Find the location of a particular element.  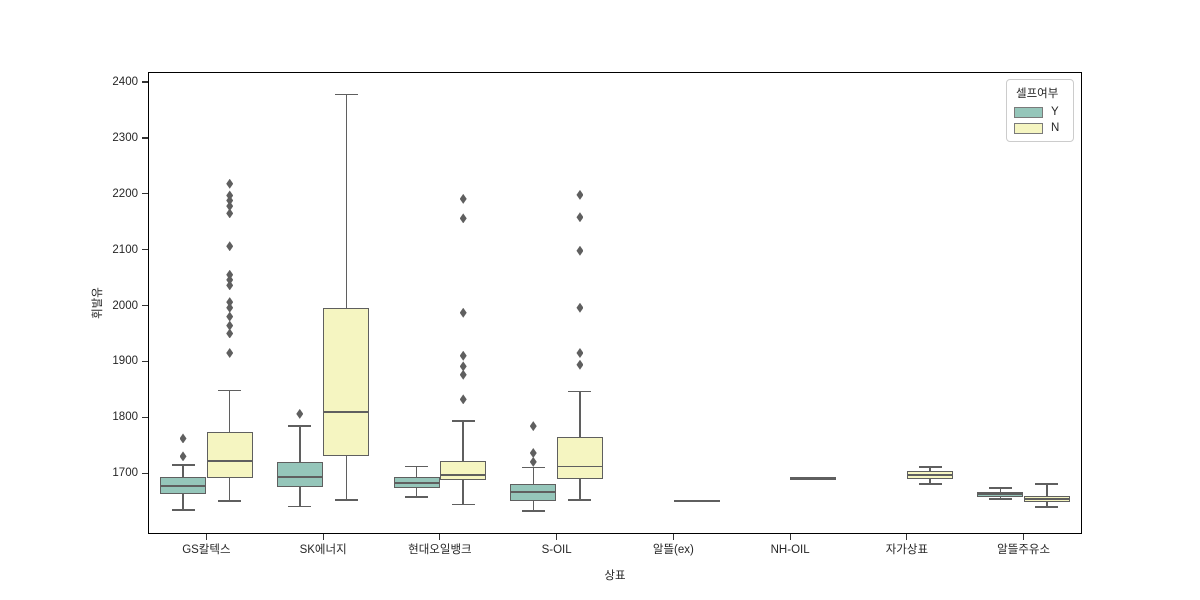

legend-label-n: N is located at coordinates (1055, 128).